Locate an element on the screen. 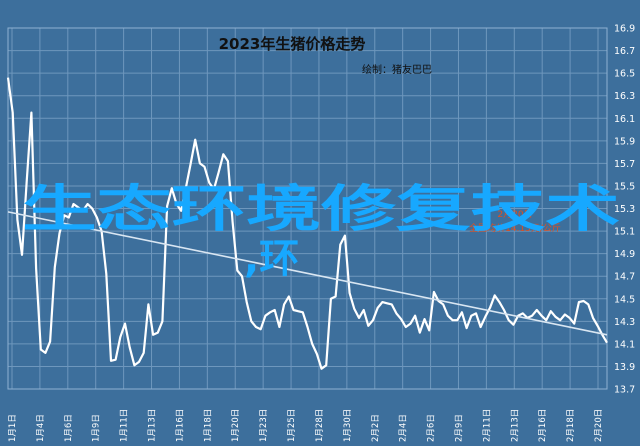 This screenshot has height=446, width=640. y-tick-label: 13.9 is located at coordinates (624, 367).